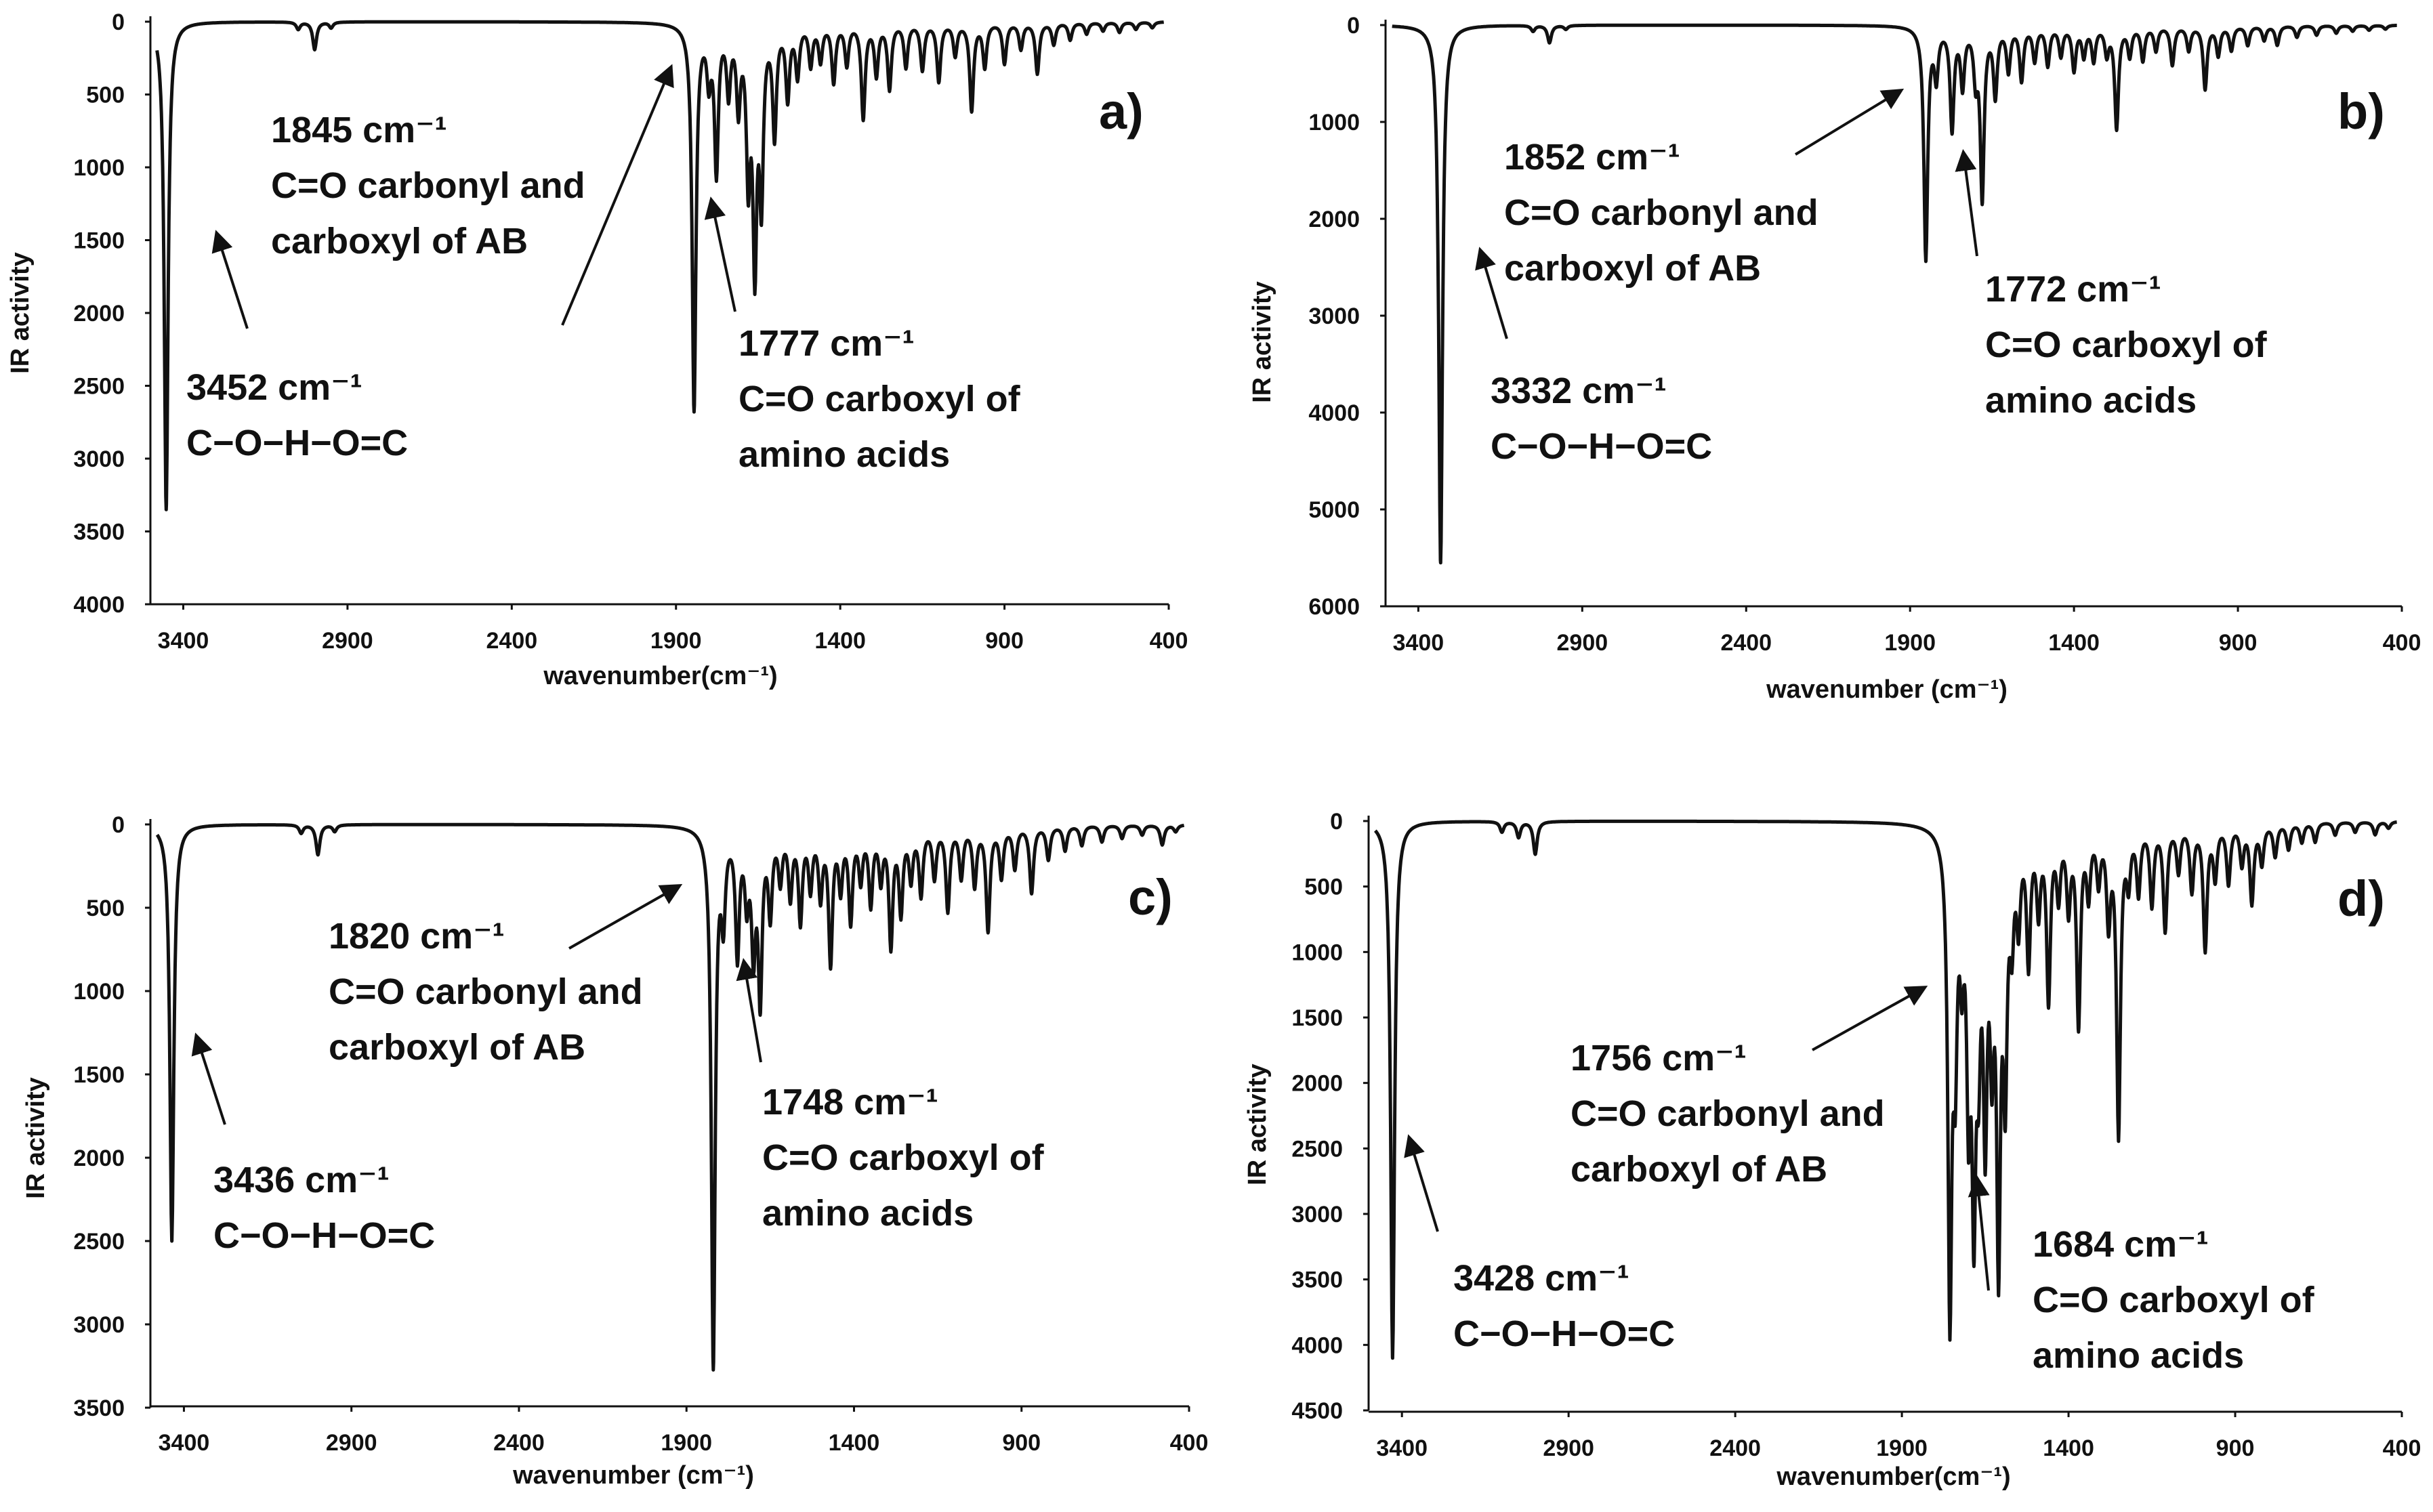 This screenshot has width=2433, height=1512. Describe the element at coordinates (2127, 345) in the screenshot. I see `peak-annotation: 1772 cm⁻¹ C=O carboxyl of amino acids` at that location.